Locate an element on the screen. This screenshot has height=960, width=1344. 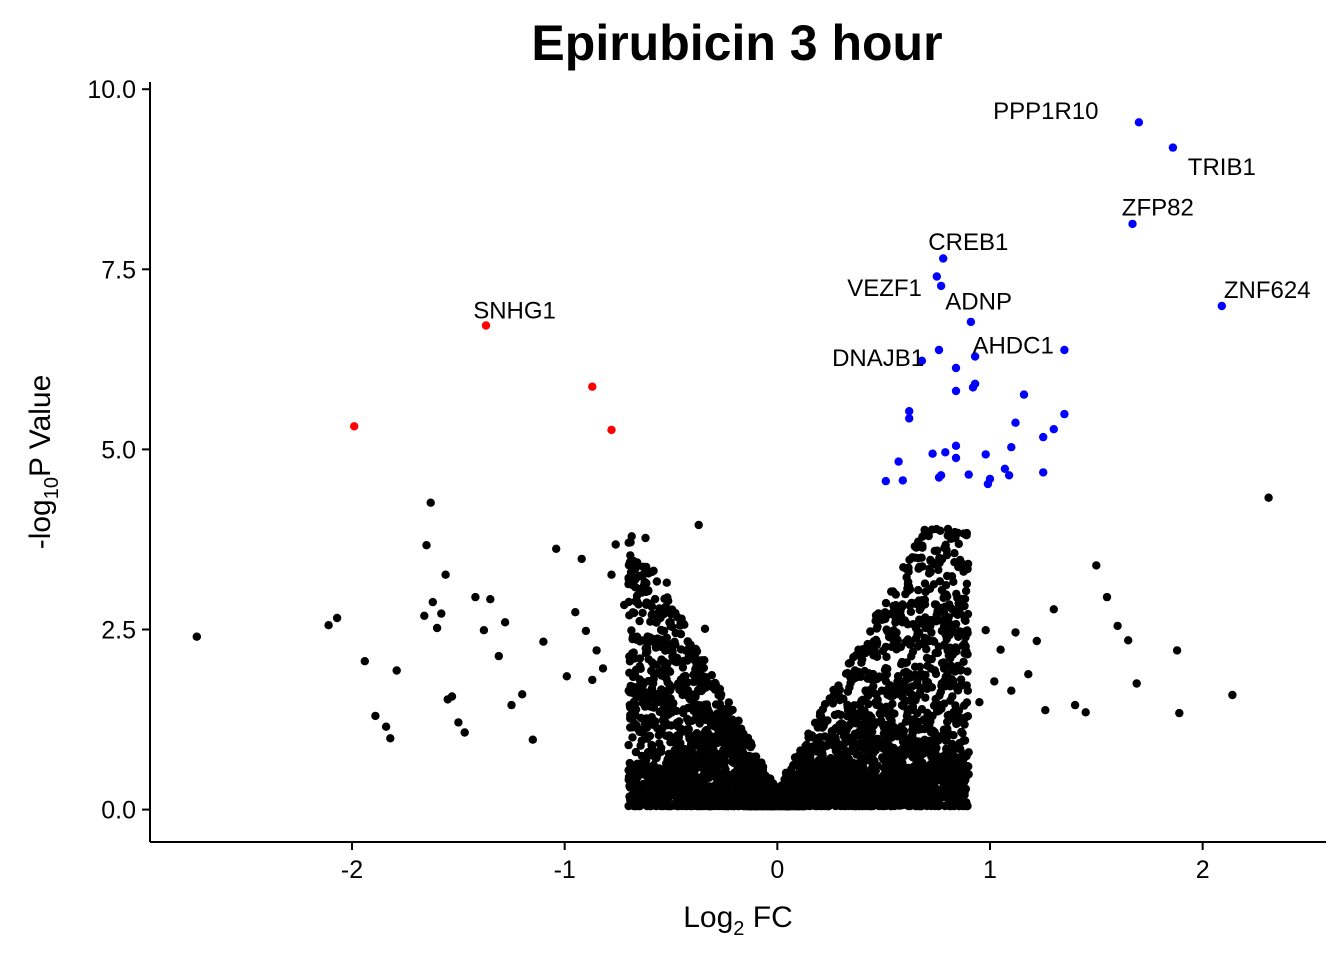
gene-label: CREB1 is located at coordinates (968, 242).